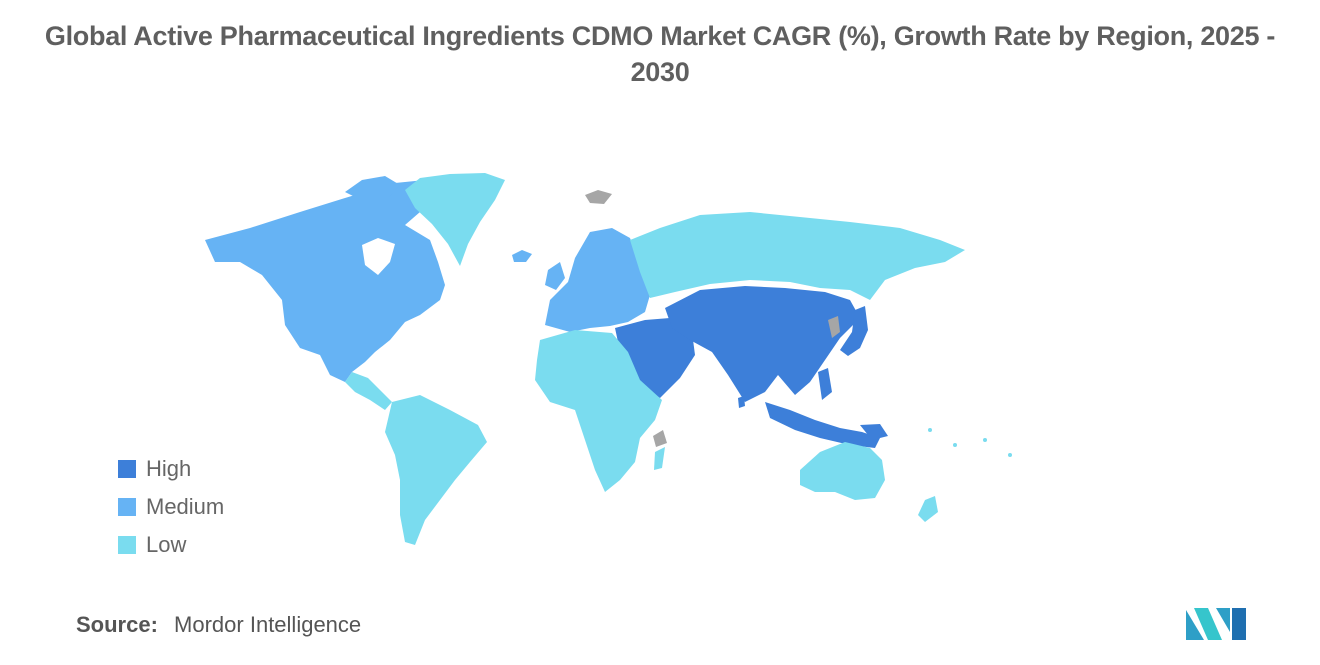 The width and height of the screenshot is (1320, 665). What do you see at coordinates (854, 331) in the screenshot?
I see `region-japan` at bounding box center [854, 331].